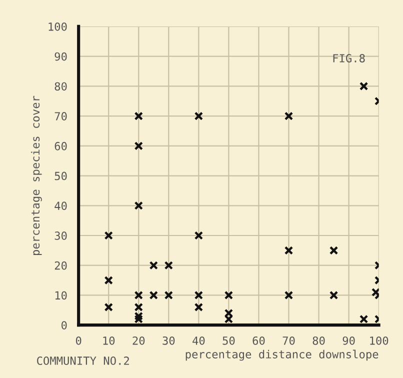 The width and height of the screenshot is (403, 378). What do you see at coordinates (198, 340) in the screenshot?
I see `x-tick-label: 40` at bounding box center [198, 340].